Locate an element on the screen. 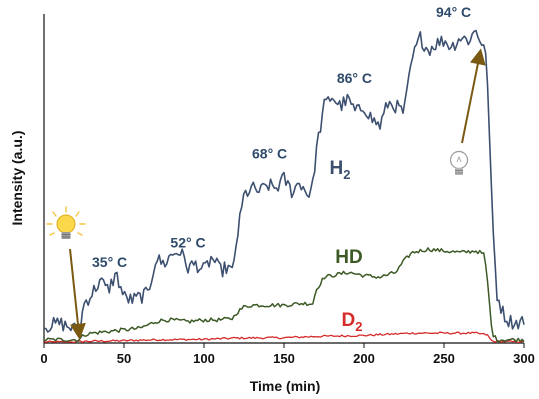  series-label-main: HD is located at coordinates (348, 257).